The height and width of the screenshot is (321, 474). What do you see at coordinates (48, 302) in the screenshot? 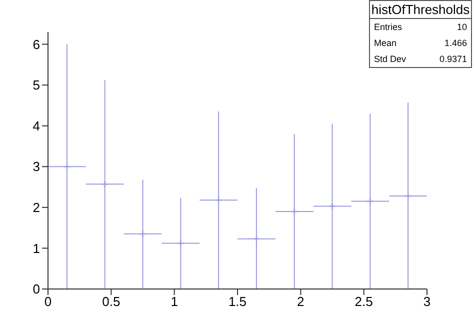
I see `x-tick-label: 0` at bounding box center [48, 302].